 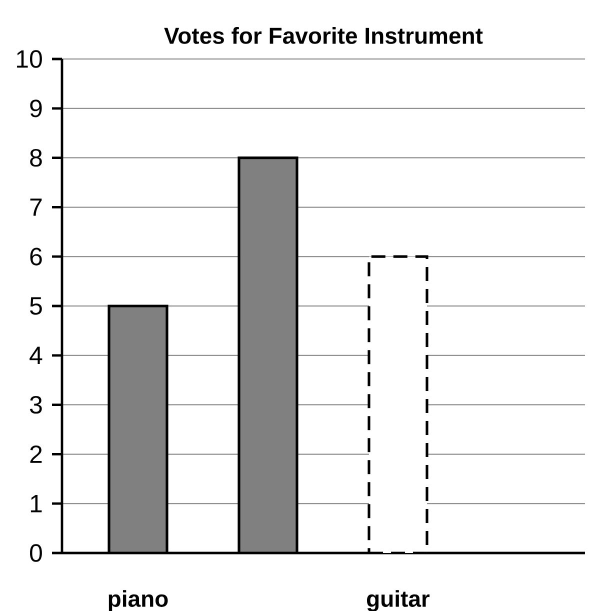 What do you see at coordinates (36, 207) in the screenshot?
I see `y-tick-label: 7` at bounding box center [36, 207].